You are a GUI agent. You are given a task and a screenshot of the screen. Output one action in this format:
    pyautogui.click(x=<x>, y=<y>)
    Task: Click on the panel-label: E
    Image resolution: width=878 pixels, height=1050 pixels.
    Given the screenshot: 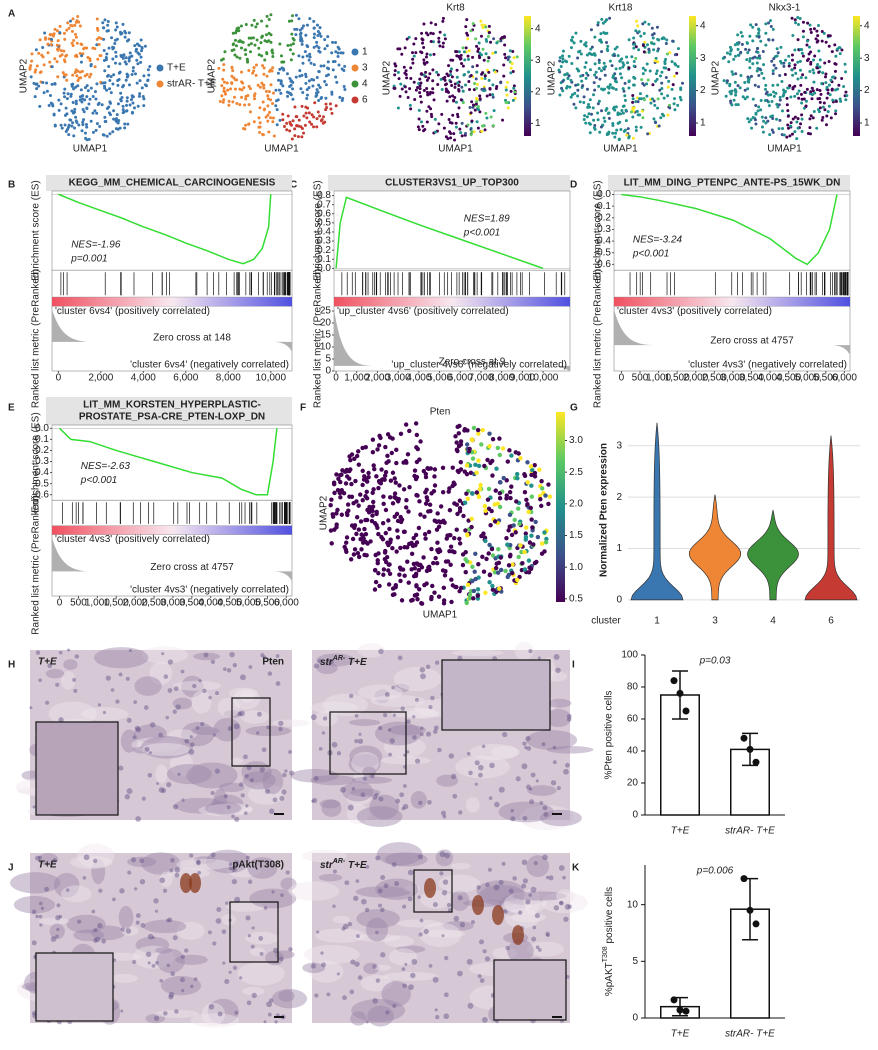 What is the action you would take?
    pyautogui.click(x=11, y=408)
    